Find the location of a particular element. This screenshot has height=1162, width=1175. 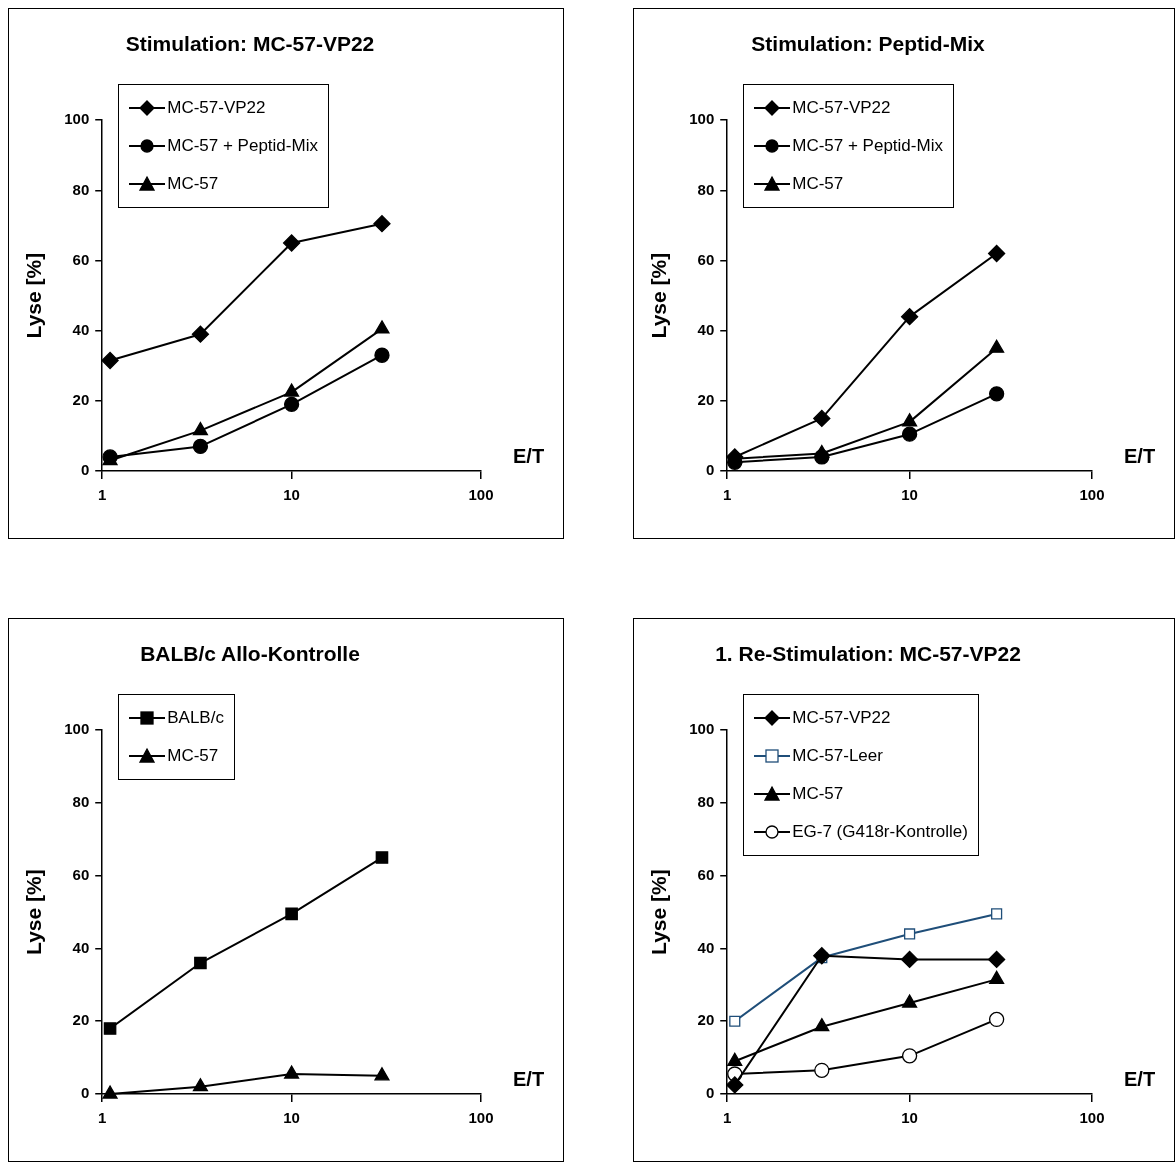

legend-label: EG-7 (G418r-Kontrolle) is located at coordinates (880, 832).